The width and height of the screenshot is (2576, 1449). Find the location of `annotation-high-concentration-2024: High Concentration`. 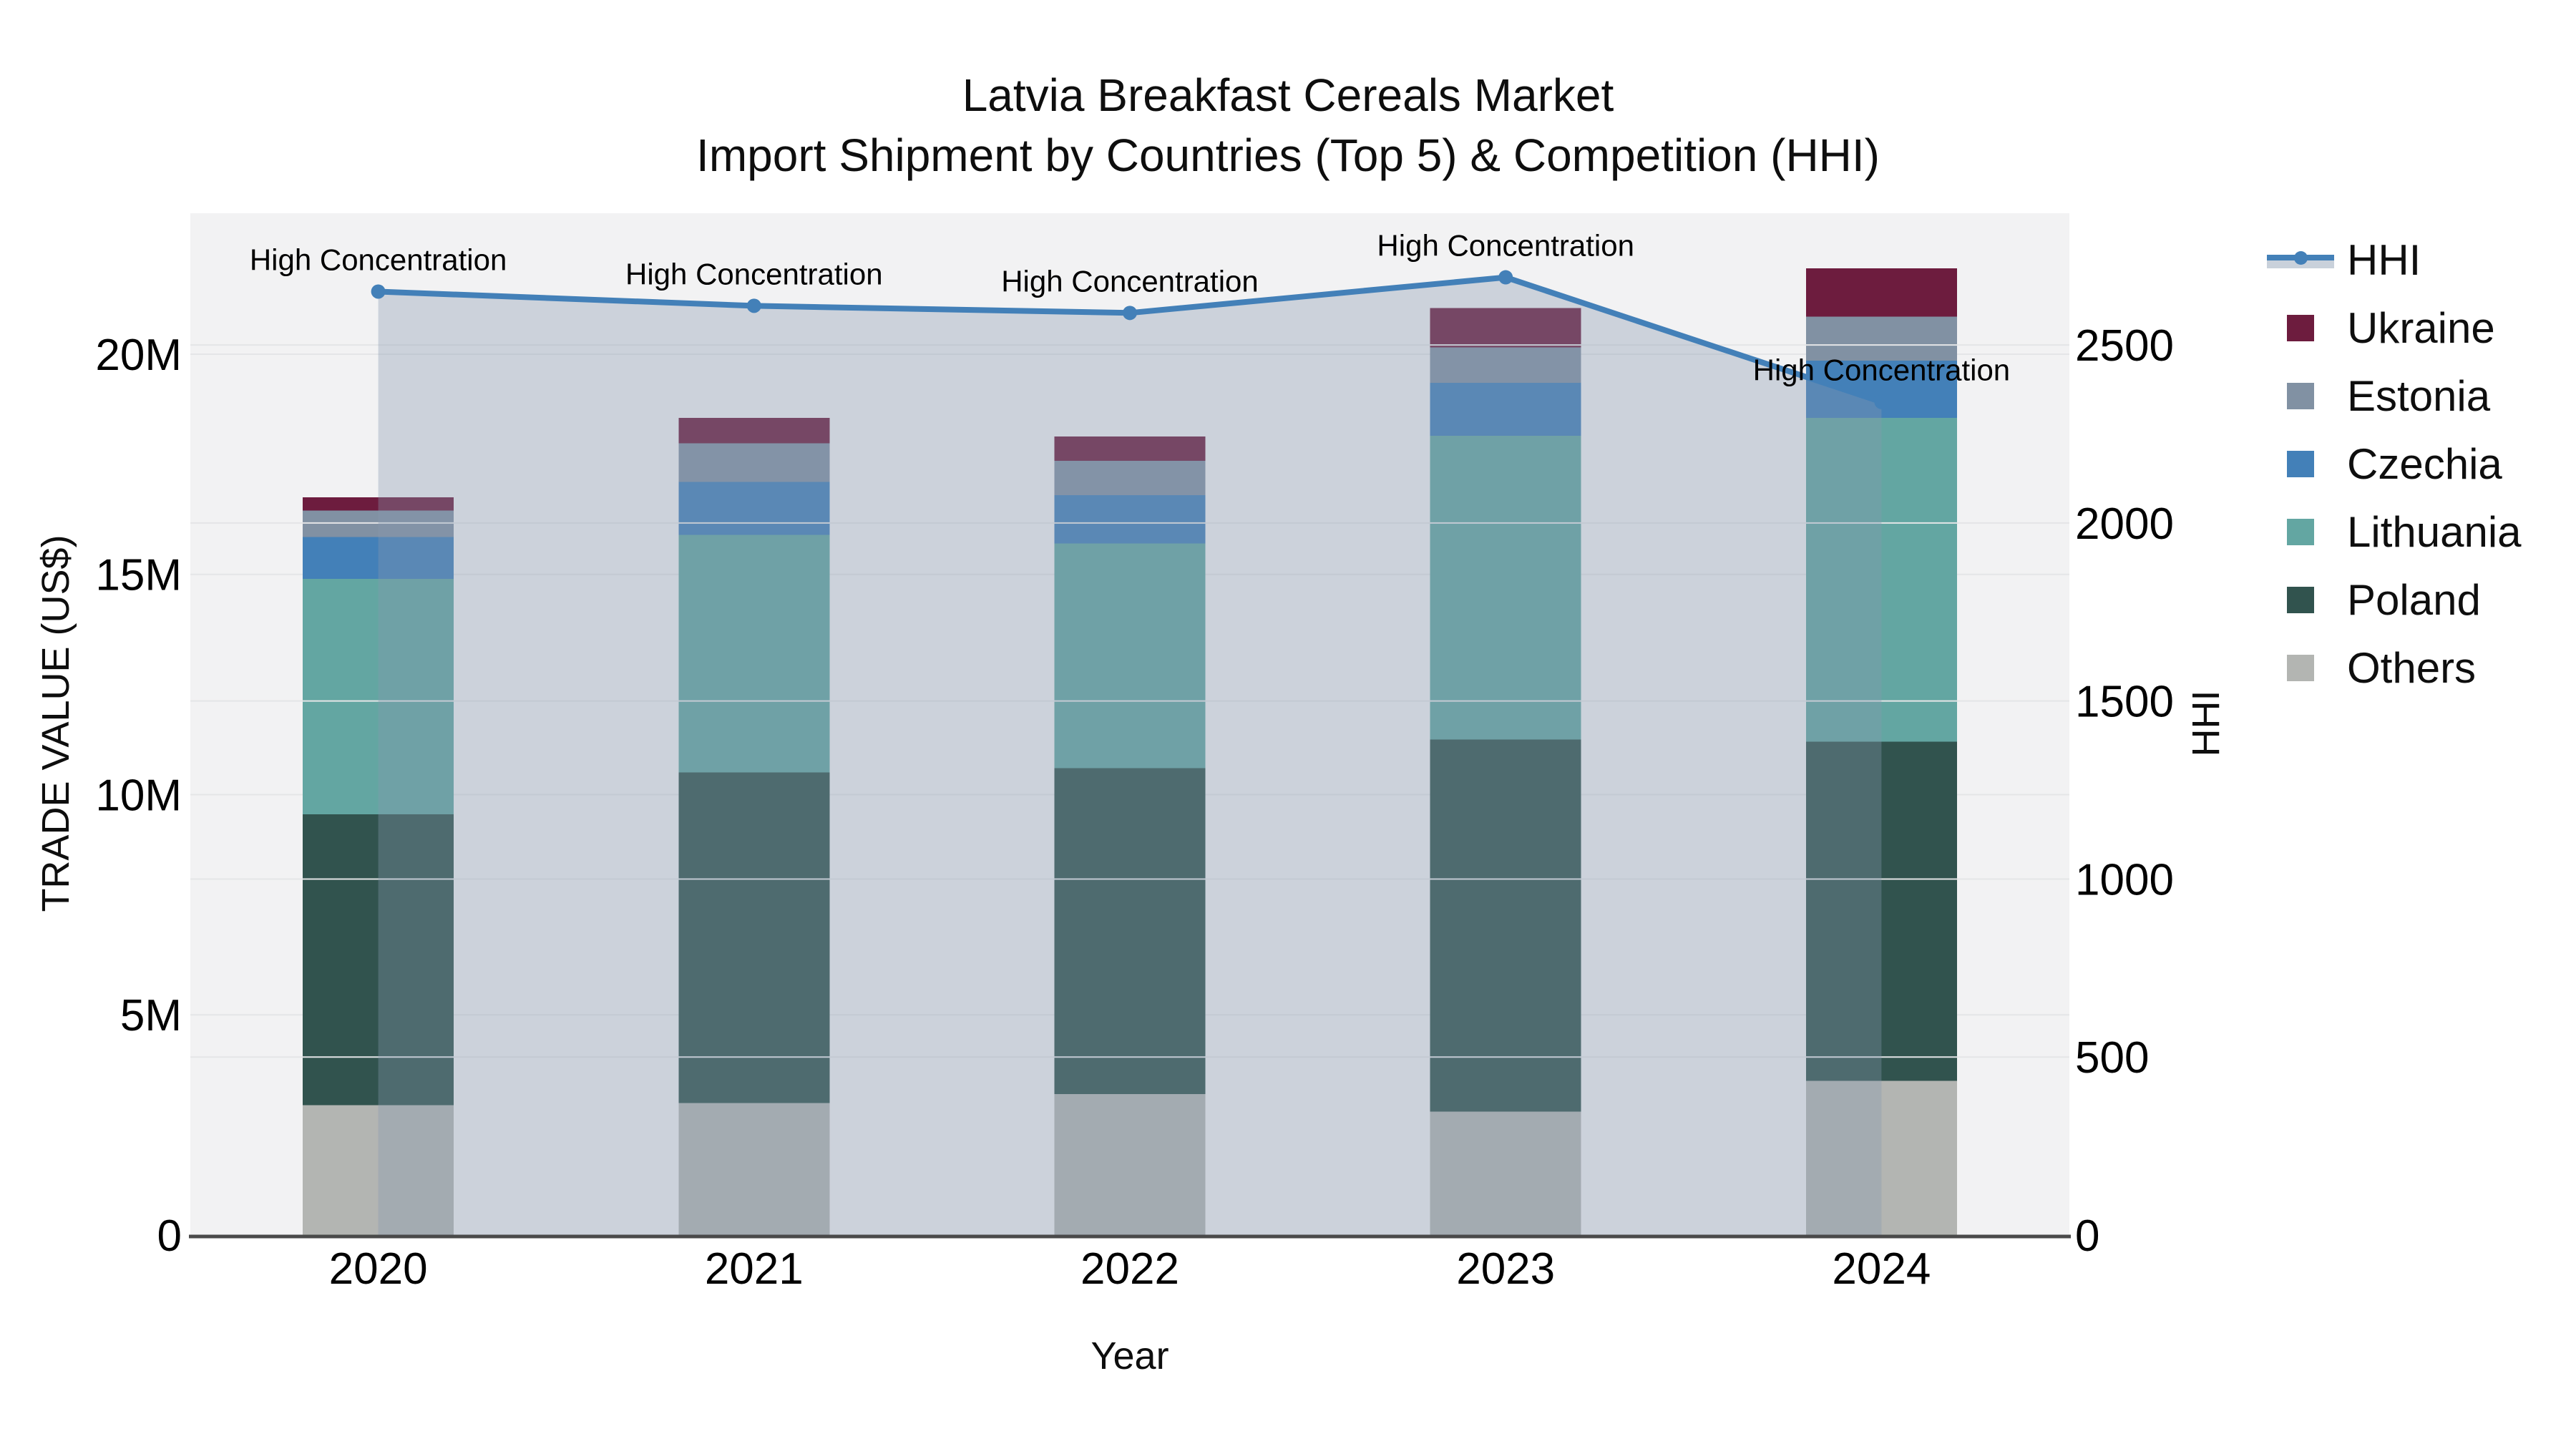

annotation-high-concentration-2024: High Concentration is located at coordinates (1882, 370).